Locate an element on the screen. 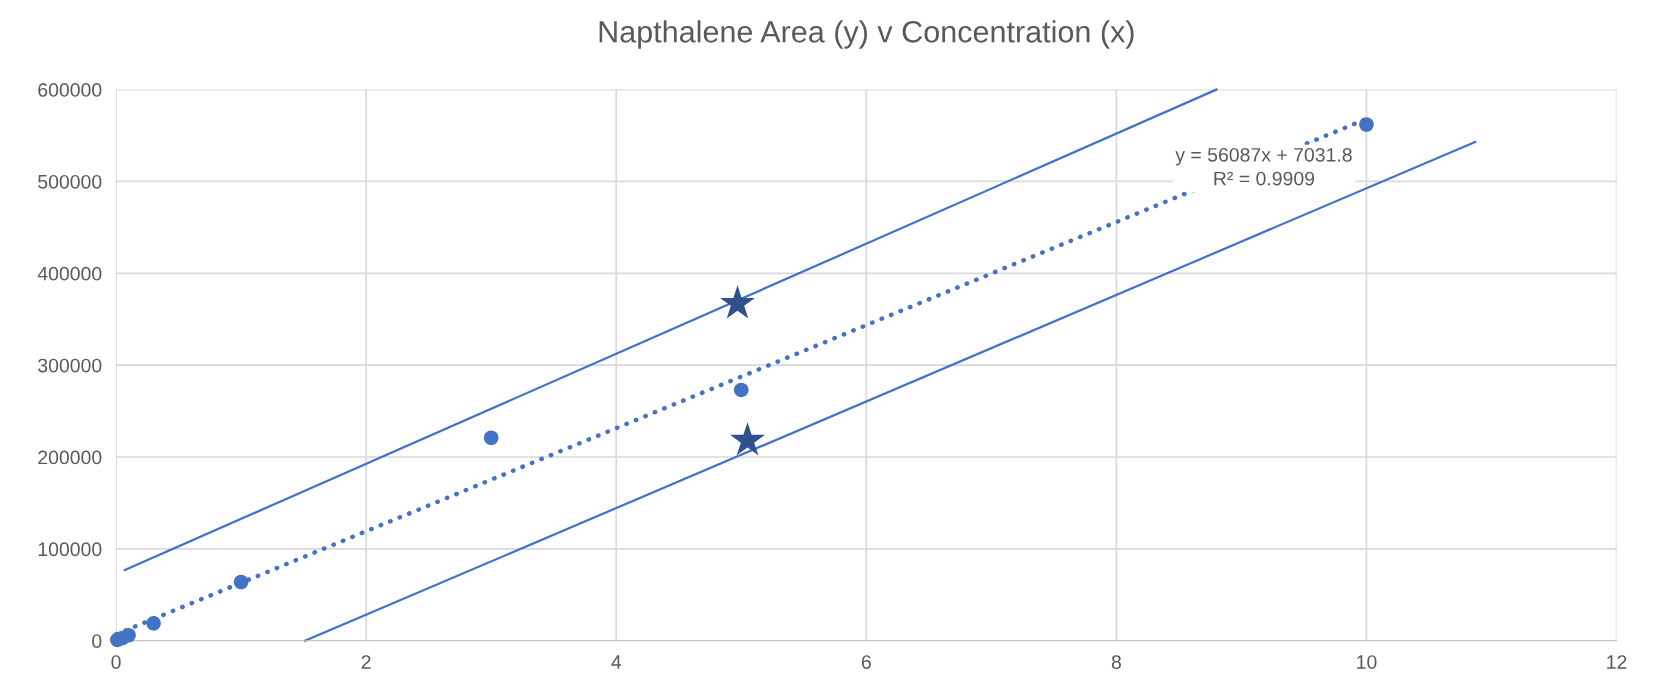  x-tick-label: 2 is located at coordinates (366, 662).